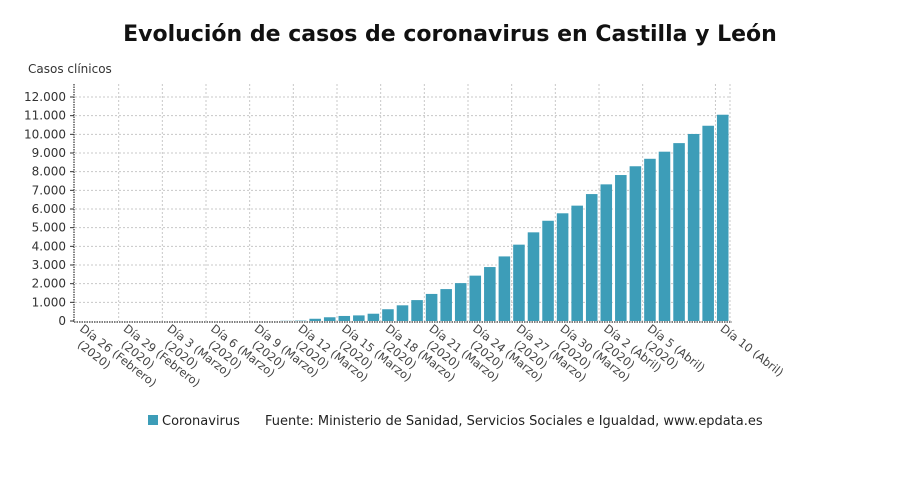 Image resolution: width=900 pixels, height=482 pixels. I want to click on bar-28-mar, so click(533, 276).